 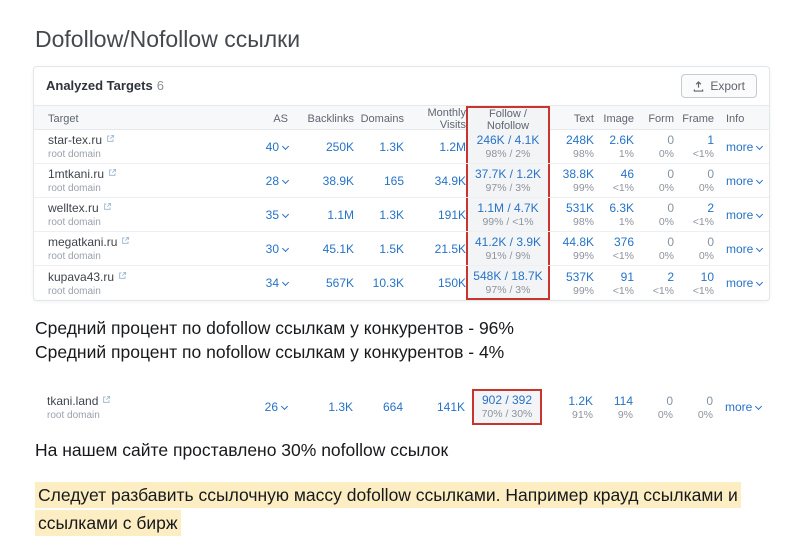 What do you see at coordinates (339, 283) in the screenshot?
I see `backlinks-link: 567K` at bounding box center [339, 283].